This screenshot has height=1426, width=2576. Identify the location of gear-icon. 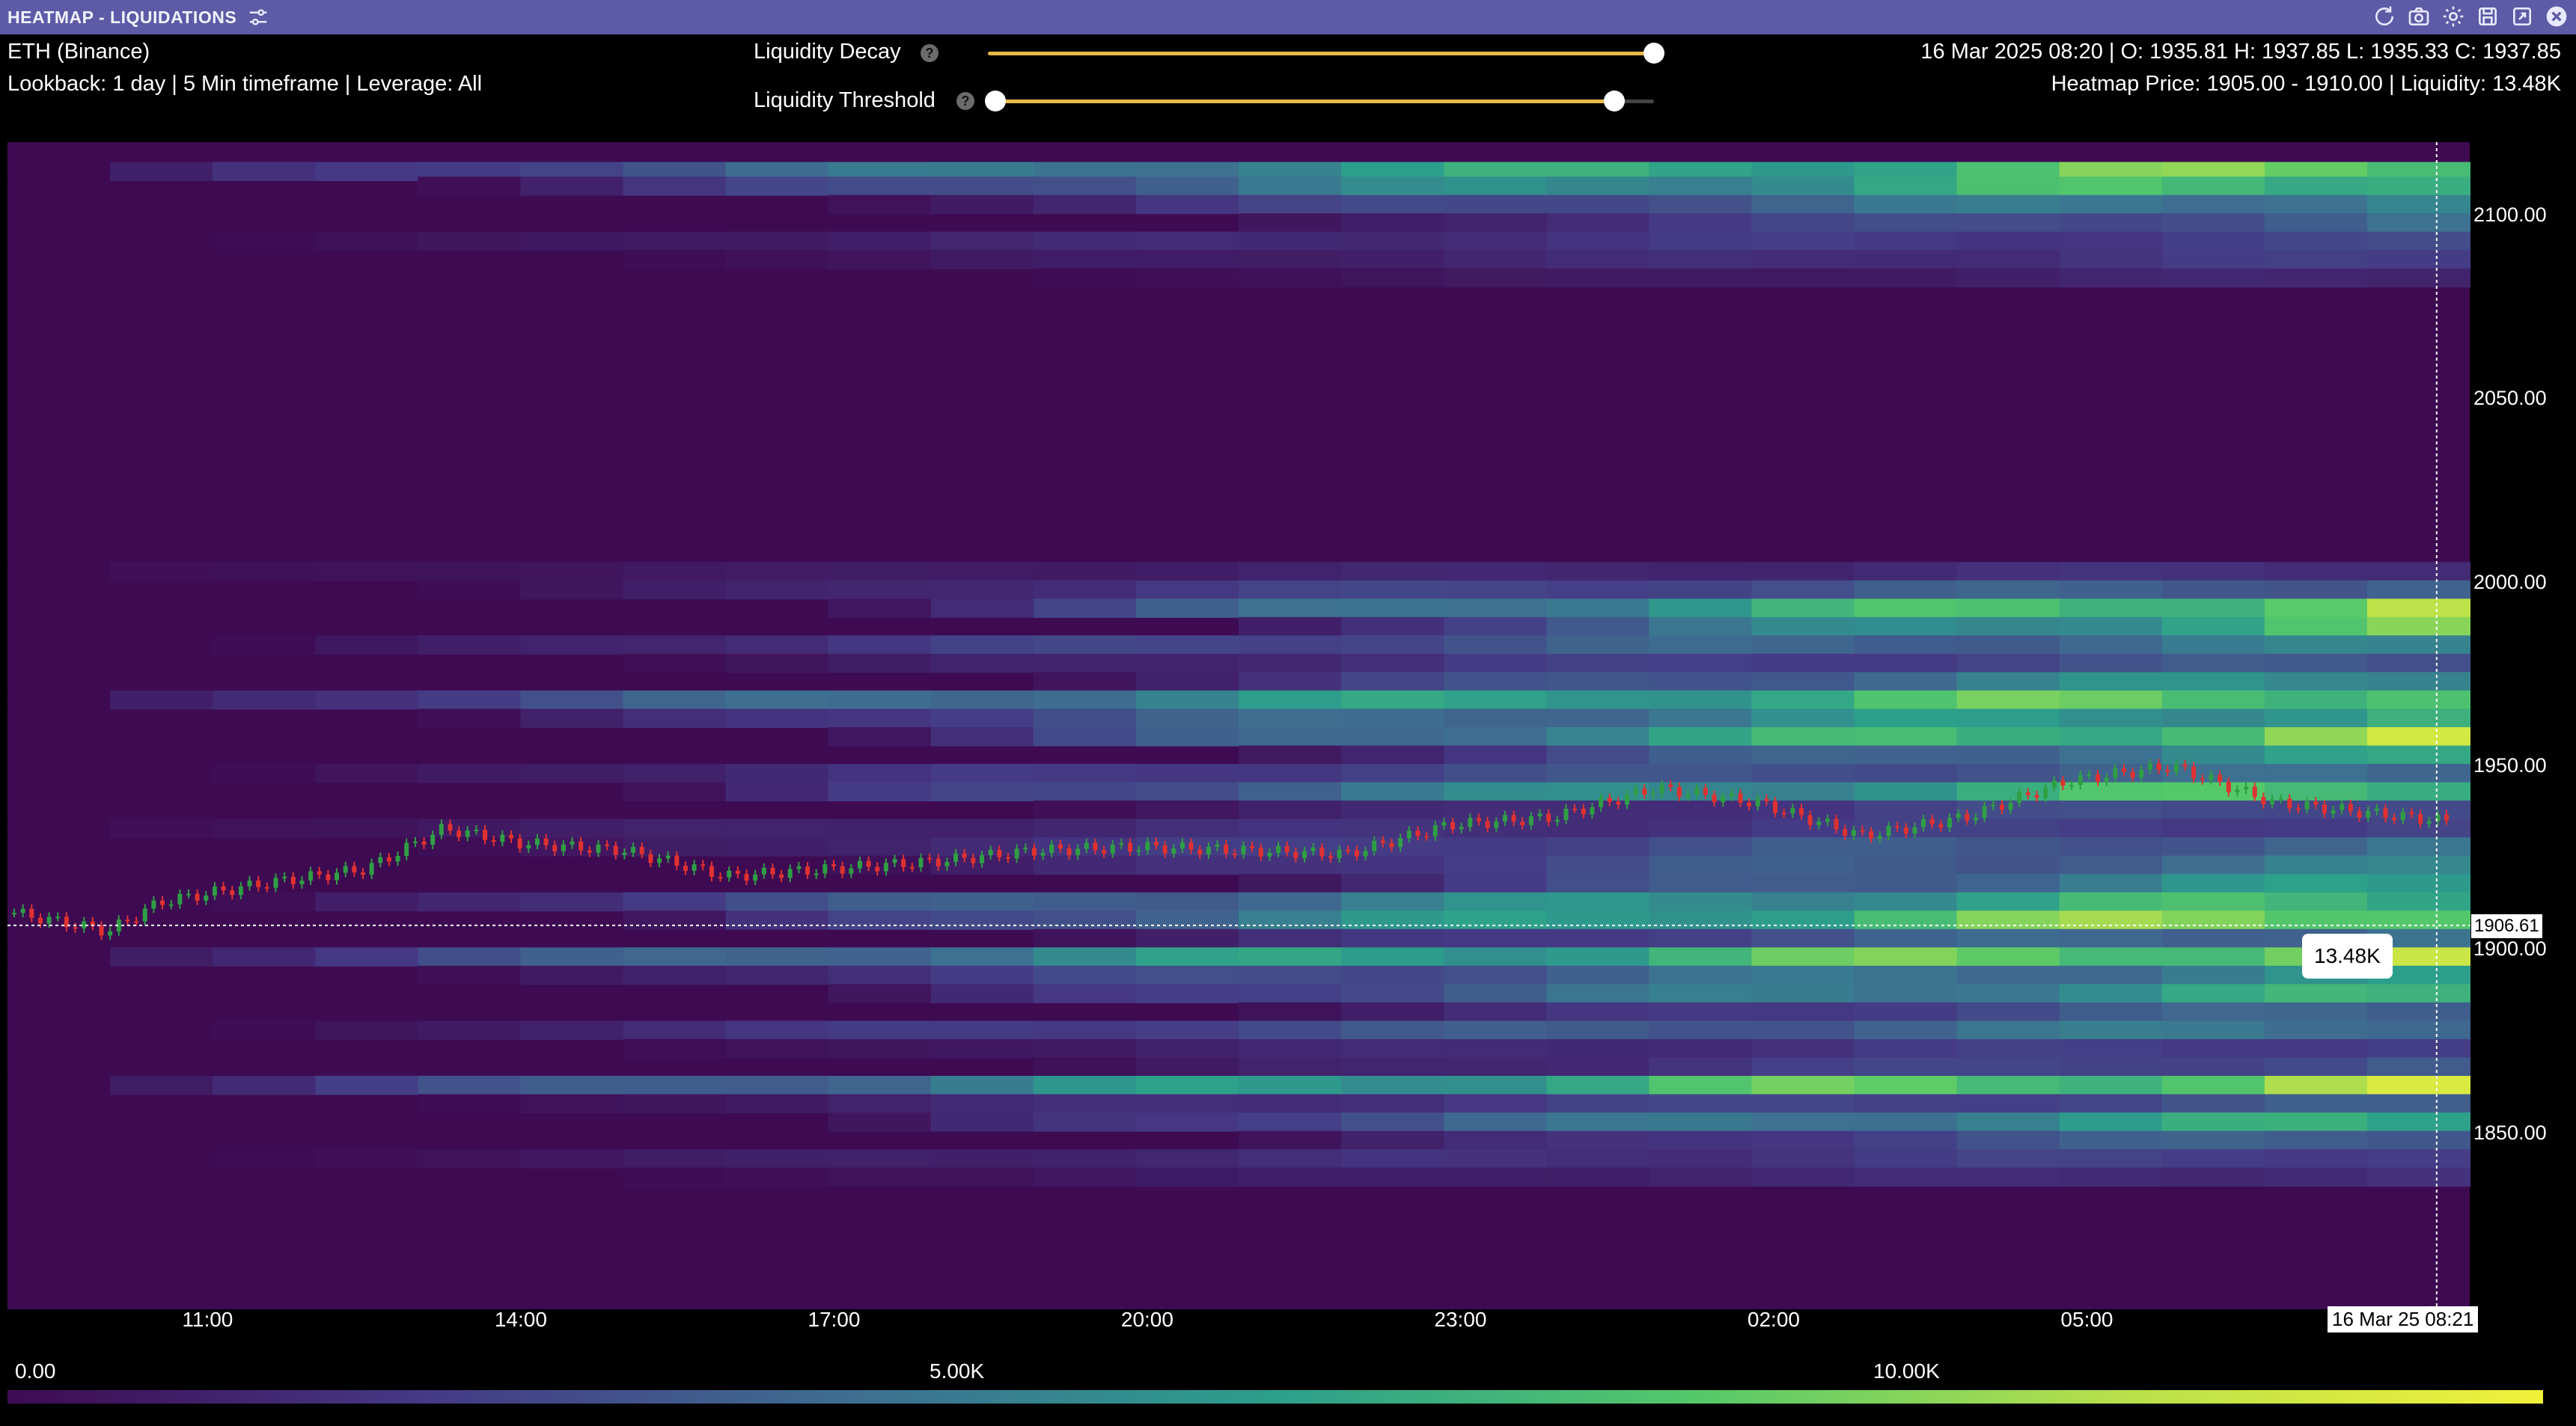
(2453, 16).